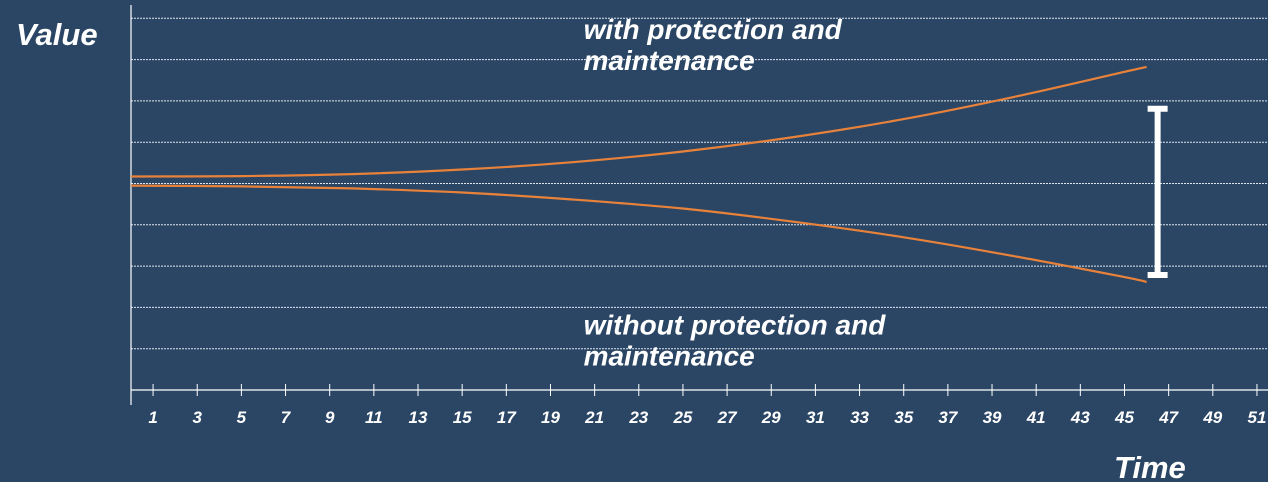 Image resolution: width=1268 pixels, height=482 pixels. What do you see at coordinates (682, 417) in the screenshot?
I see `x-tick-label: 25` at bounding box center [682, 417].